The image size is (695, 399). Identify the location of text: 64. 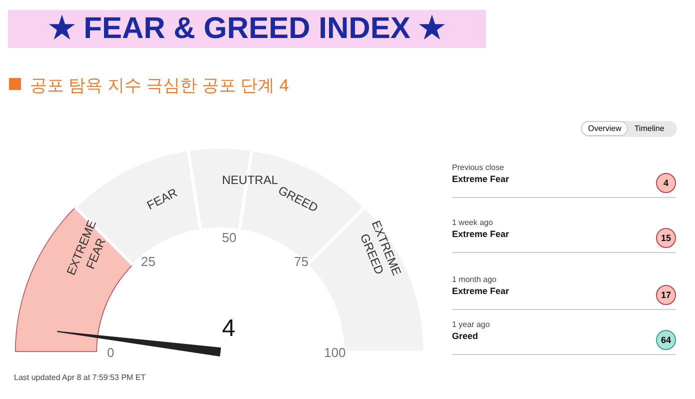
(666, 340).